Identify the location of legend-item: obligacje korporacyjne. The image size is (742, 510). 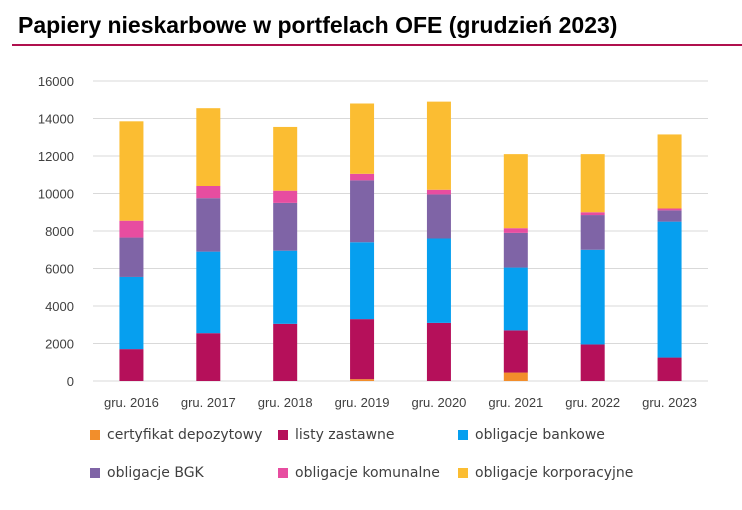
(545, 473).